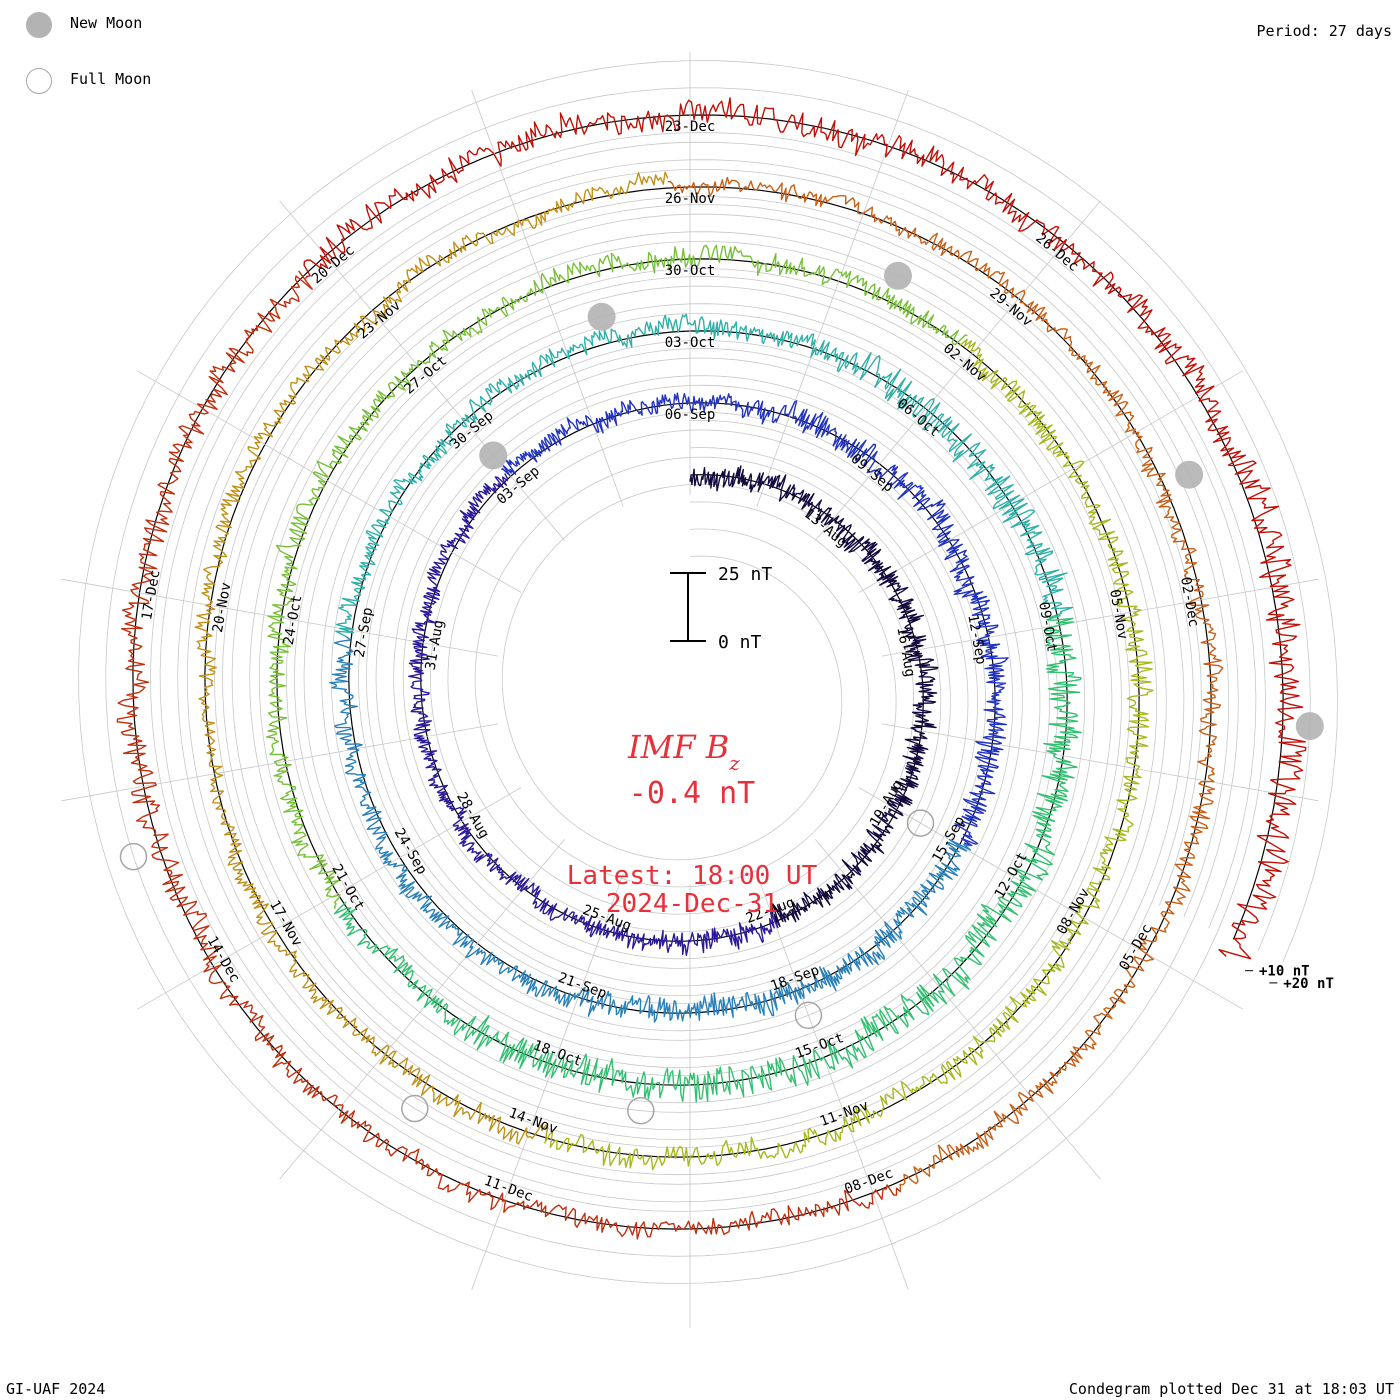 The width and height of the screenshot is (1400, 1400). What do you see at coordinates (745, 574) in the screenshot?
I see `scale-bar-top-label: 25 nT` at bounding box center [745, 574].